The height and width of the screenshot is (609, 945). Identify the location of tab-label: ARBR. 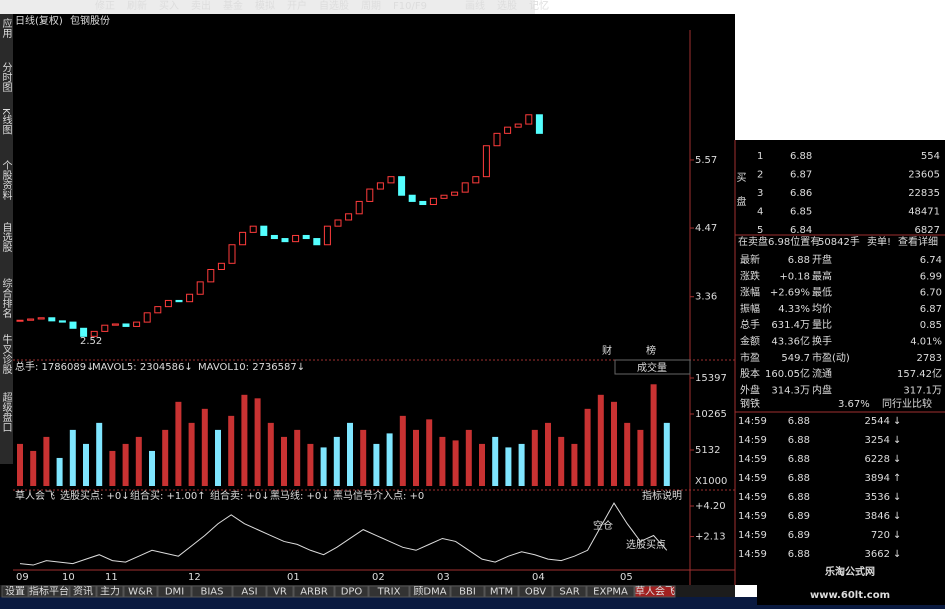
(314, 592).